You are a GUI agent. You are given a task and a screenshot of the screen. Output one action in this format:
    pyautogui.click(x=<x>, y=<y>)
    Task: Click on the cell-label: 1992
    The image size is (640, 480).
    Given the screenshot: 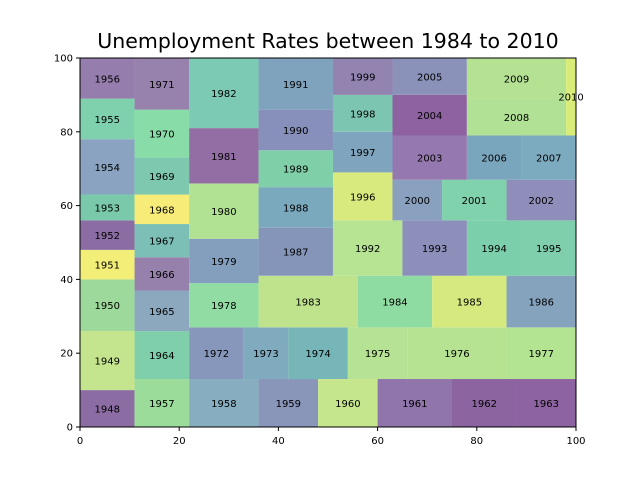 What is the action you would take?
    pyautogui.click(x=367, y=249)
    